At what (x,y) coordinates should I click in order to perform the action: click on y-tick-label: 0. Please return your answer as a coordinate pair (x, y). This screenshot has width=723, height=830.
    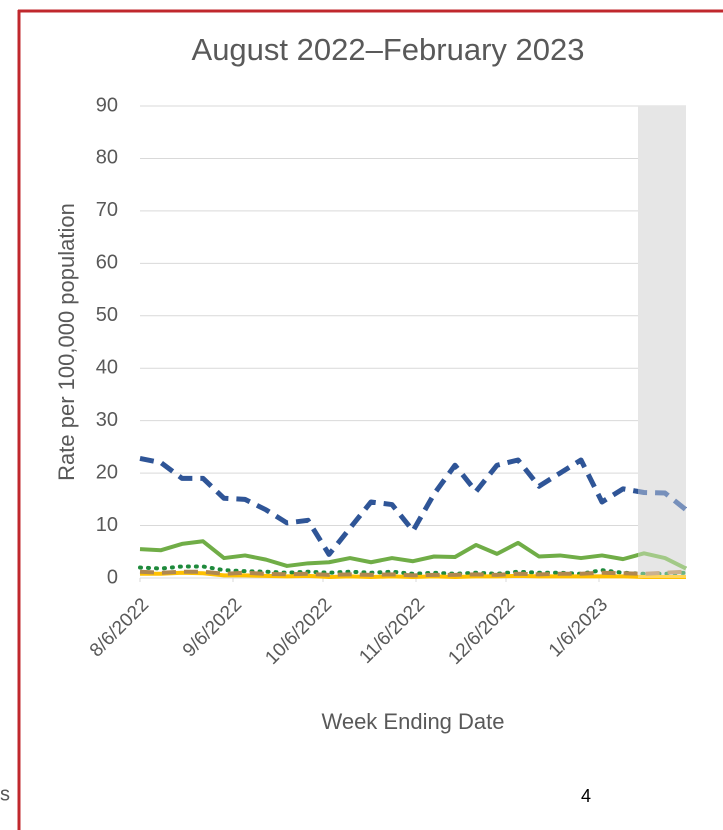
    Looking at the image, I should click on (112, 577).